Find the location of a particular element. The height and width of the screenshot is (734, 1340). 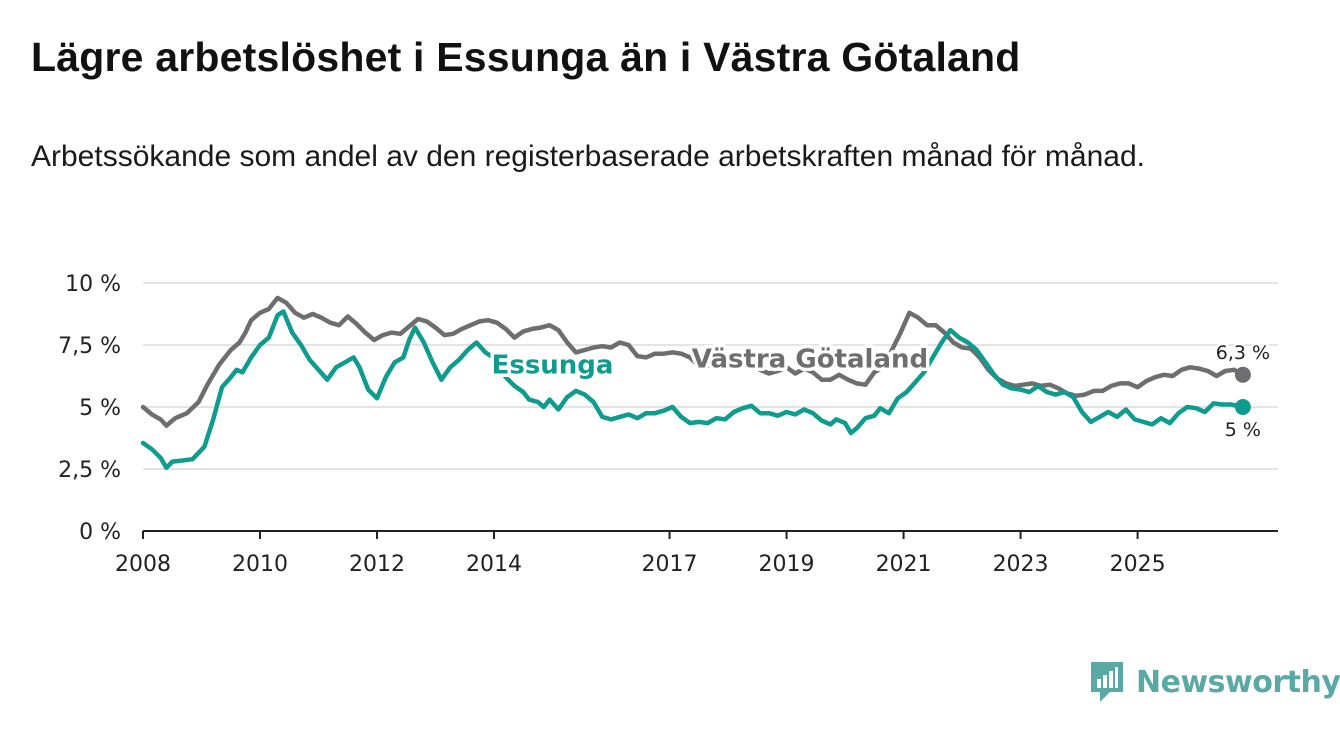

x-tick-label: 2012 is located at coordinates (377, 564).